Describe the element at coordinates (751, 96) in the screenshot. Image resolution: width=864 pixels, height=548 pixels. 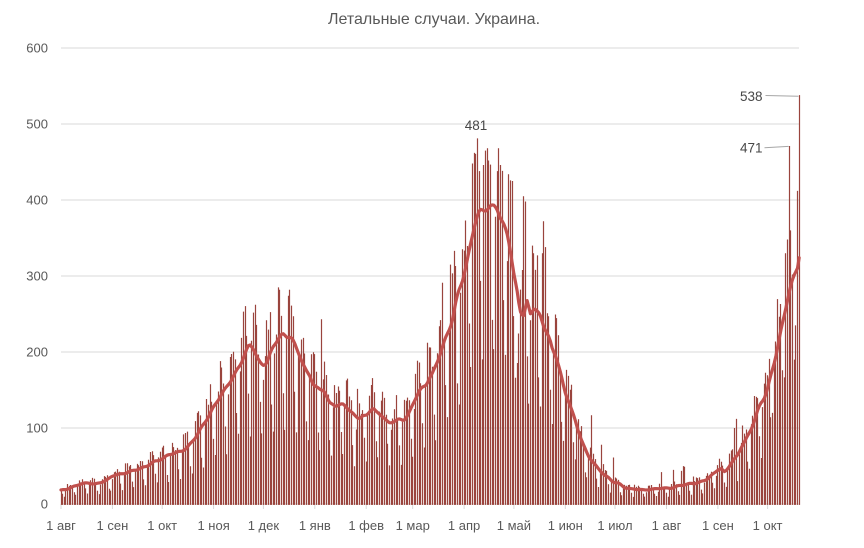
I see `svg-text: 538` at that location.